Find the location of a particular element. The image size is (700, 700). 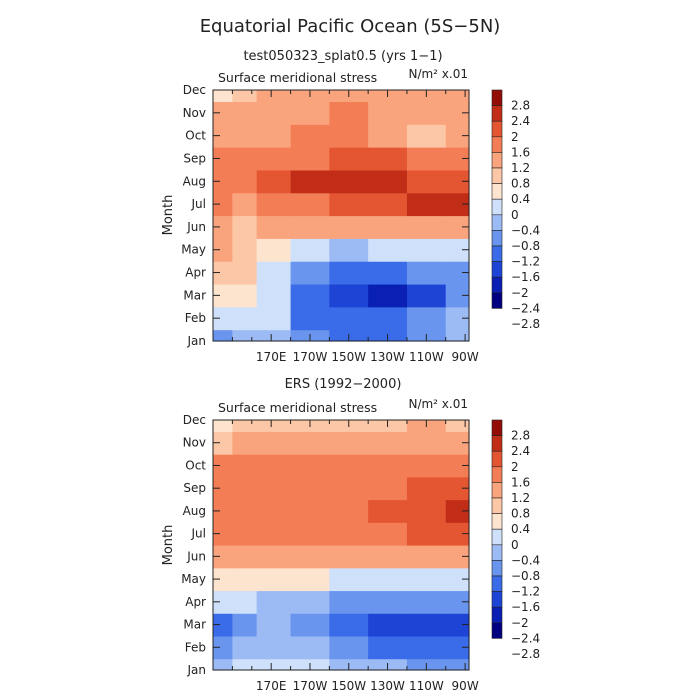

panel-2-heatmap is located at coordinates (341, 545).